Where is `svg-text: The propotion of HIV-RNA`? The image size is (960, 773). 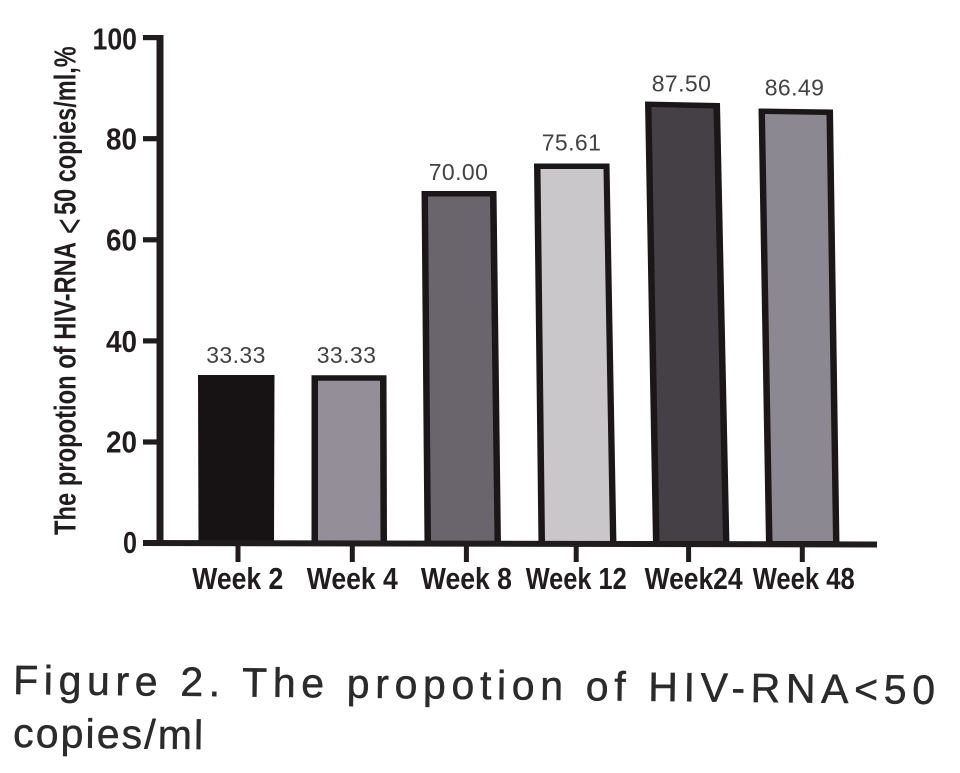 svg-text: The propotion of HIV-RNA is located at coordinates (65, 388).